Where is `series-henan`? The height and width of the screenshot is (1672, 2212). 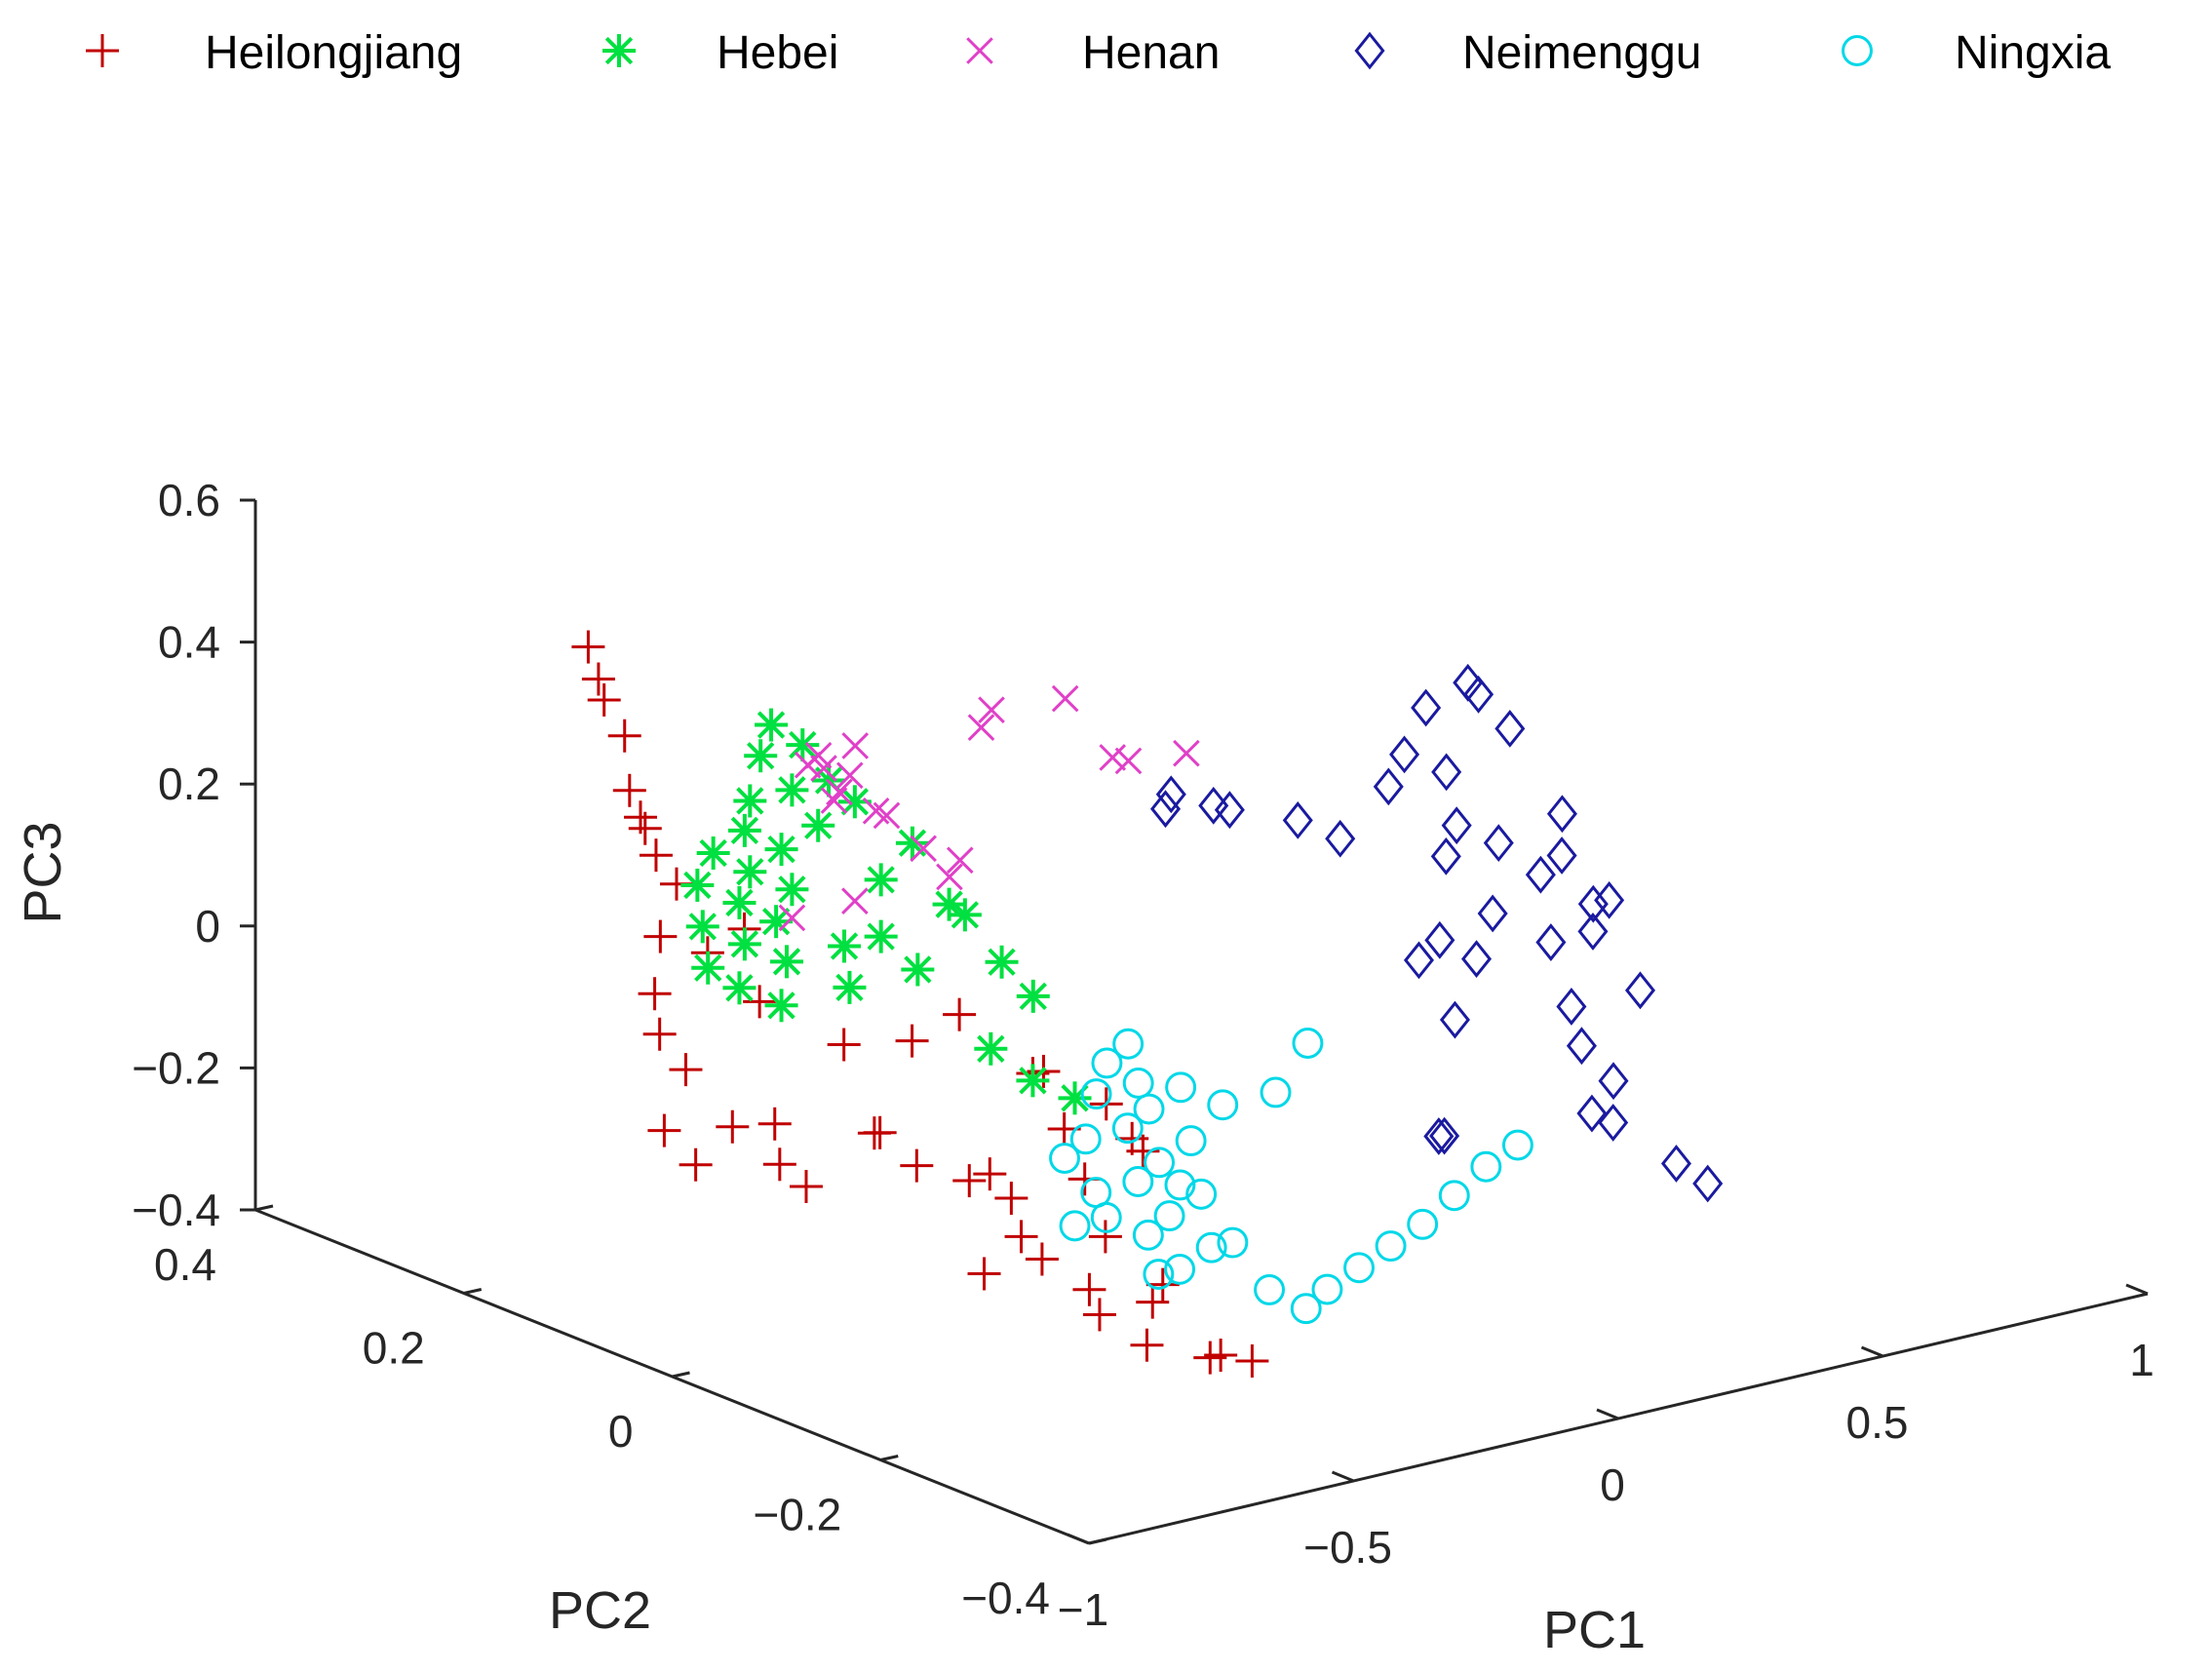 series-henan is located at coordinates (989, 808).